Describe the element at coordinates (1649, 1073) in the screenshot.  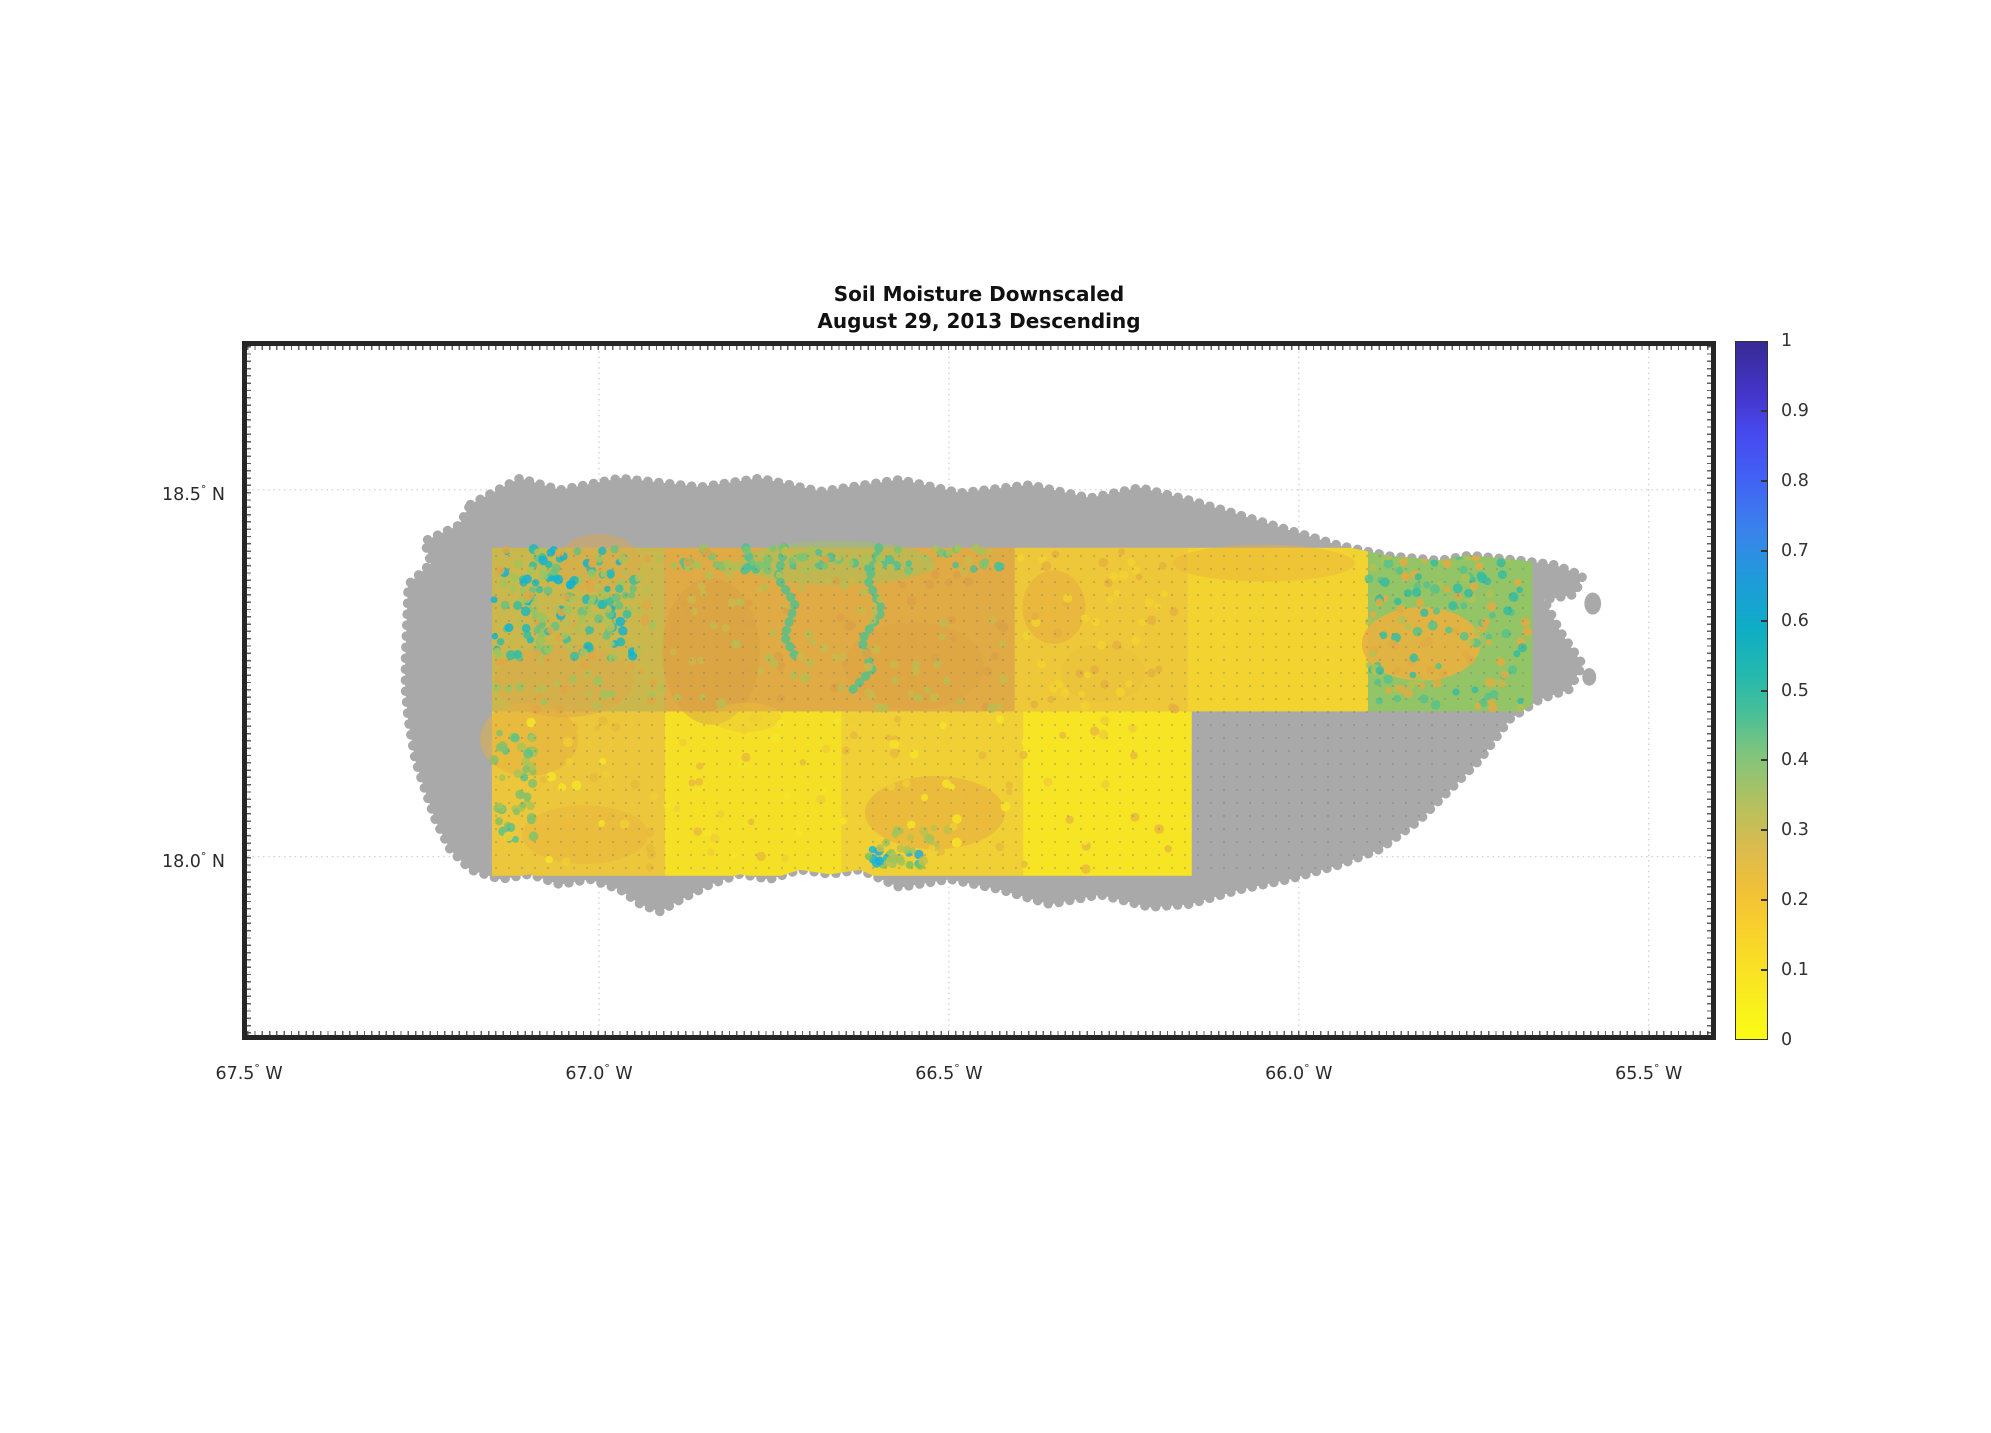
I see `x-tick-label: 65.5° W` at that location.